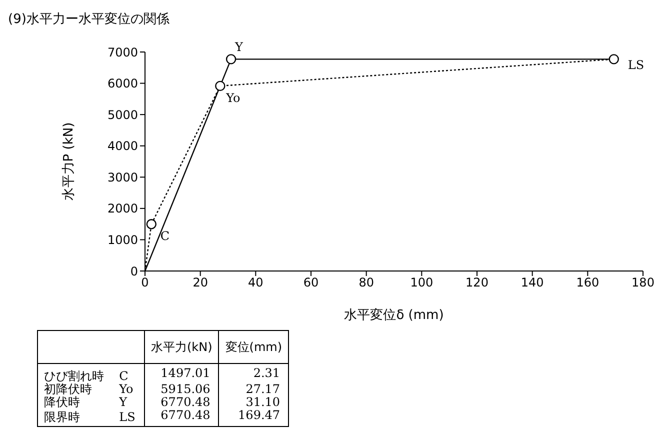 The height and width of the screenshot is (428, 665). Describe the element at coordinates (253, 373) in the screenshot. I see `data-label: 2.31` at that location.